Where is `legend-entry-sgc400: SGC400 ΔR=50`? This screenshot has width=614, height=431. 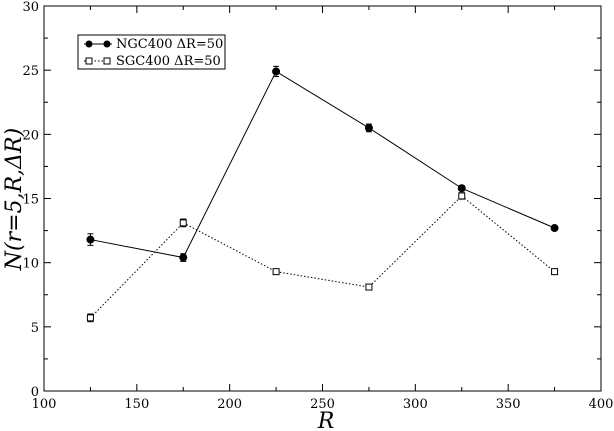 legend-entry-sgc400: SGC400 ΔR=50 is located at coordinates (152, 61).